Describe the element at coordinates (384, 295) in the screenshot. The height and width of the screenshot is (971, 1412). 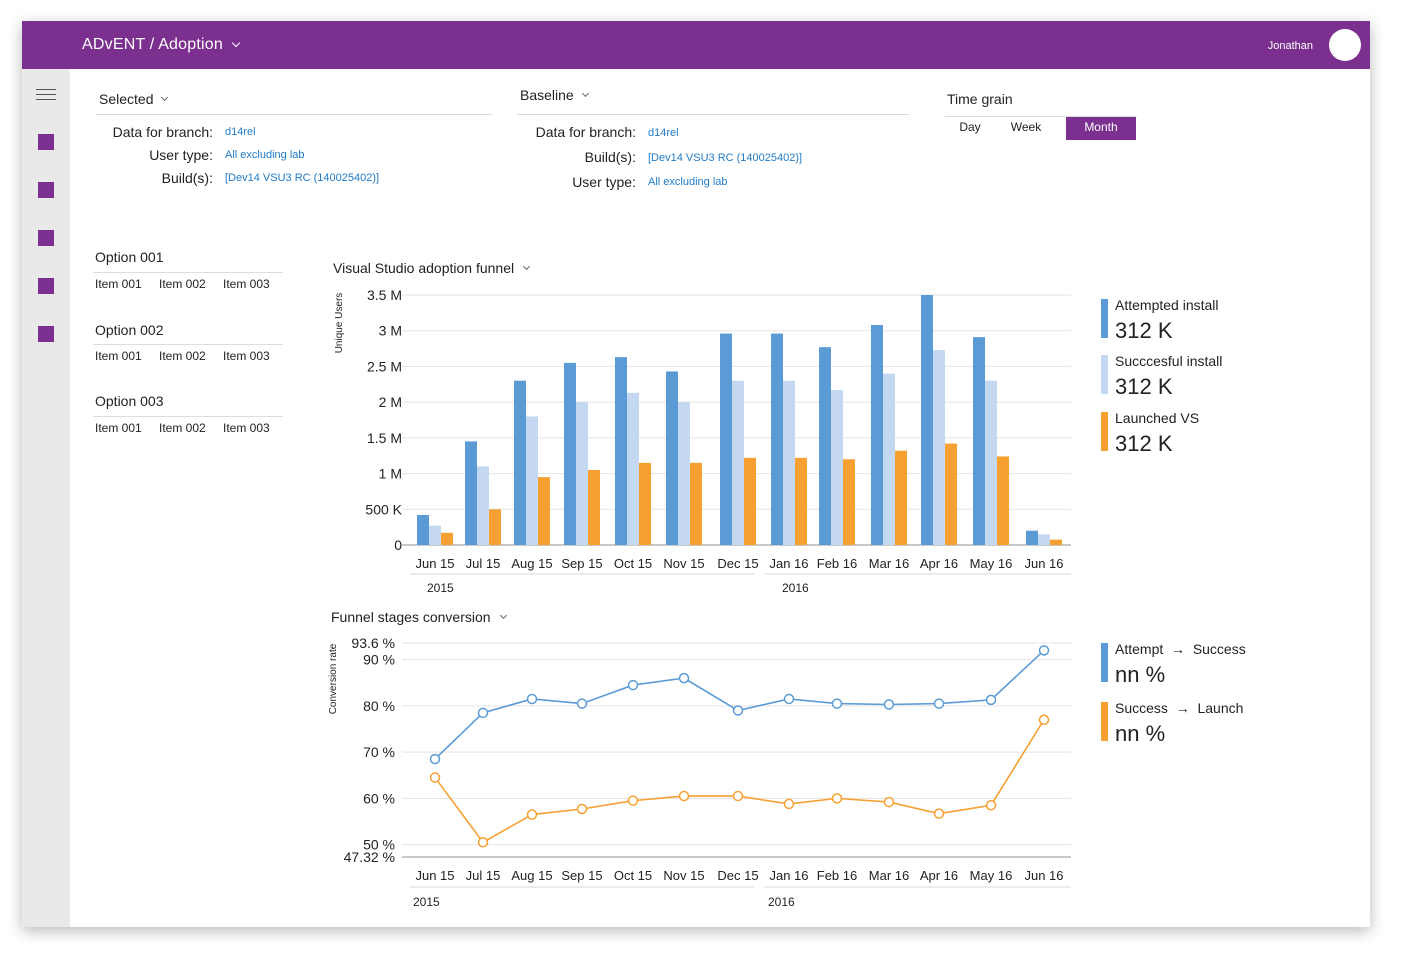
I see `y-tick-label: 3.5 M` at that location.